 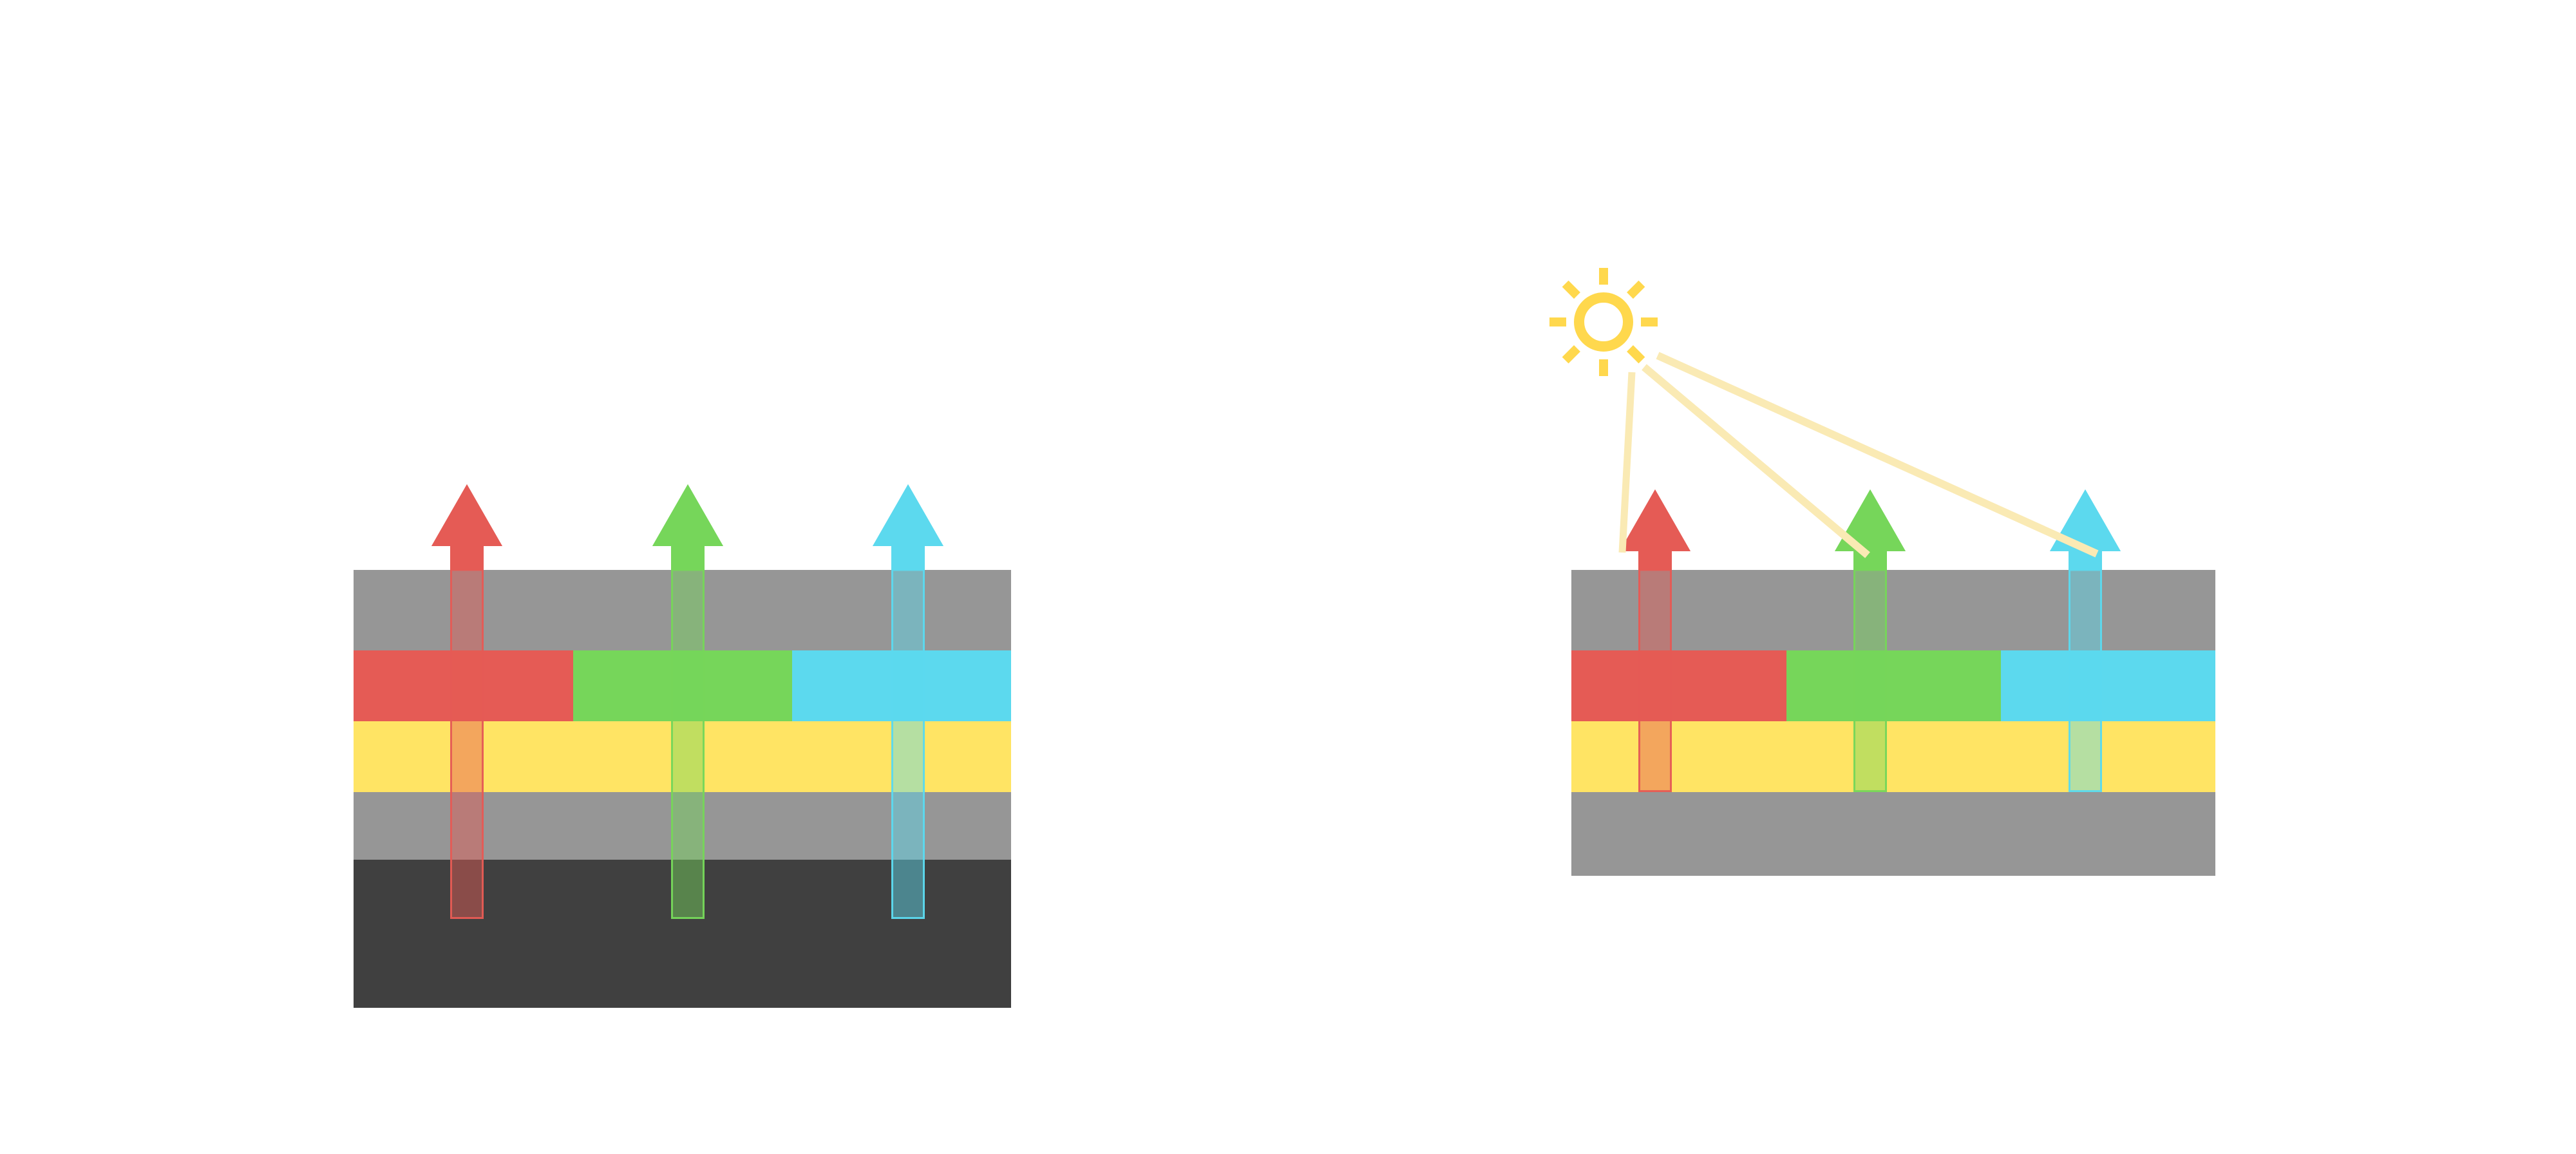 I want to click on dark-stack, so click(x=683, y=746).